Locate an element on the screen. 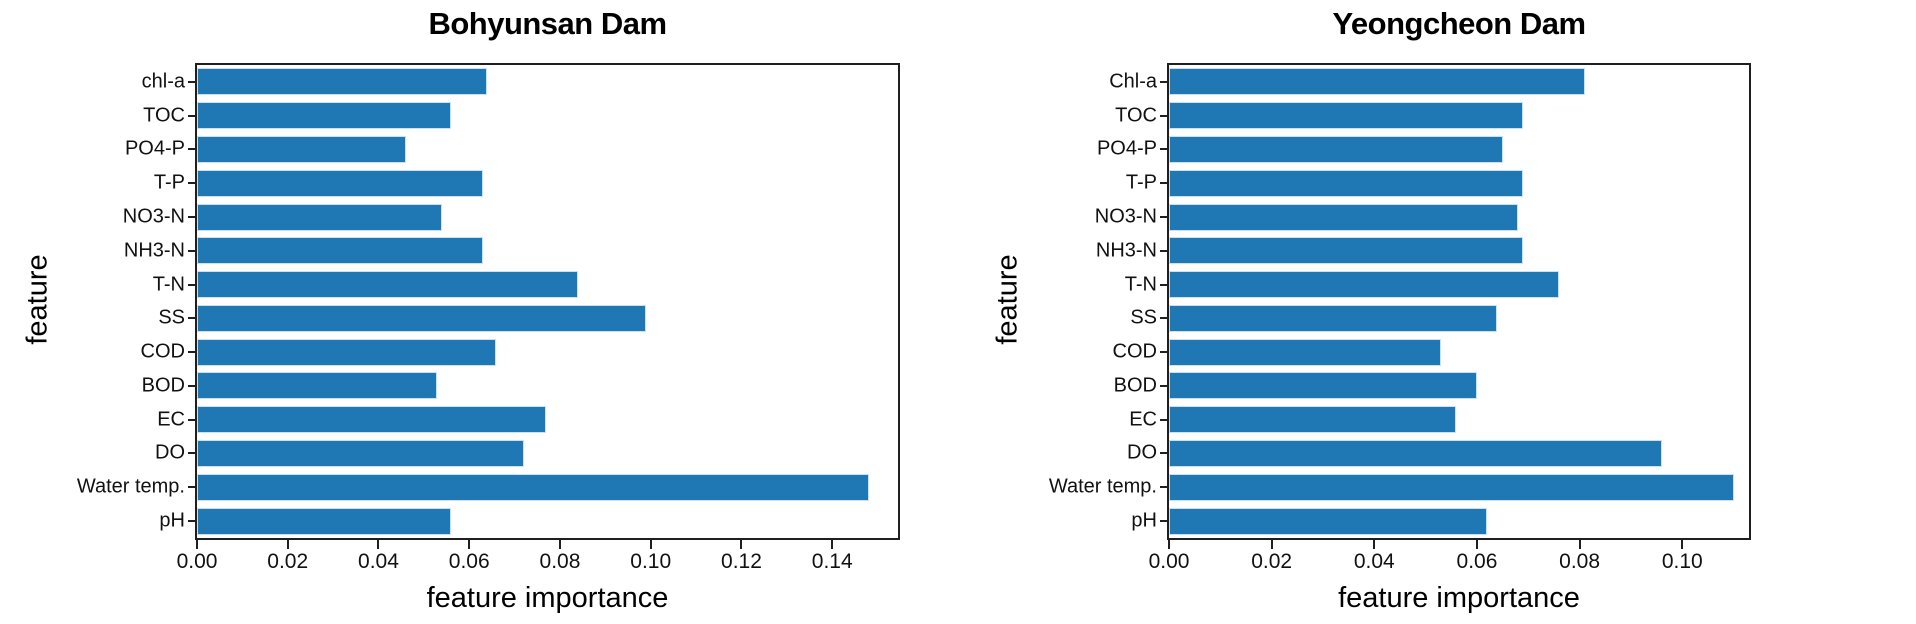  bar-bod is located at coordinates (317, 386).